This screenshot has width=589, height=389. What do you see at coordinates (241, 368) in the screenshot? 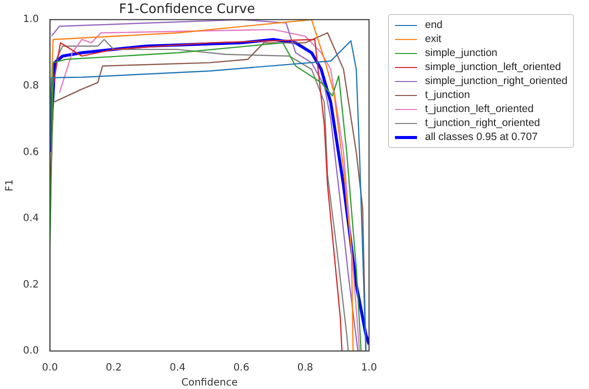
I see `x-tick-label: 0.6` at bounding box center [241, 368].